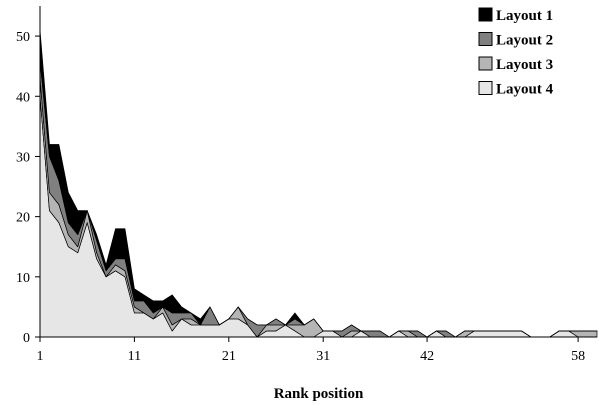  What do you see at coordinates (525, 90) in the screenshot?
I see `legend-label-layout-4: Layout 4` at bounding box center [525, 90].